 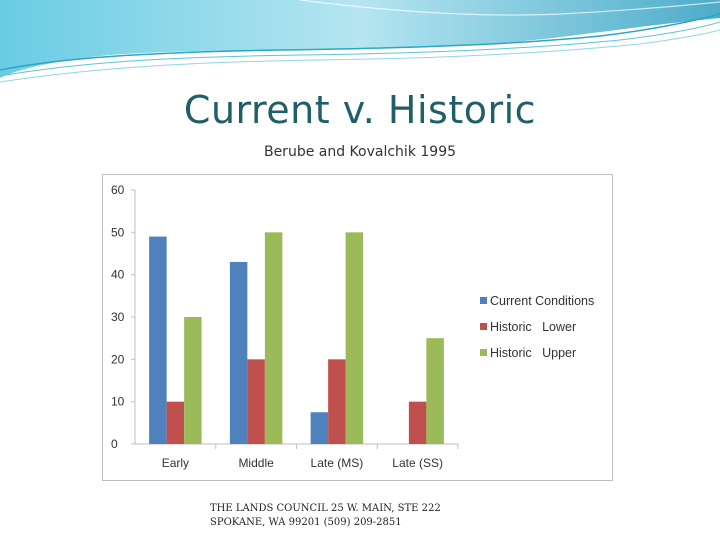 I want to click on bar-historic-lower-middle, so click(x=256, y=401).